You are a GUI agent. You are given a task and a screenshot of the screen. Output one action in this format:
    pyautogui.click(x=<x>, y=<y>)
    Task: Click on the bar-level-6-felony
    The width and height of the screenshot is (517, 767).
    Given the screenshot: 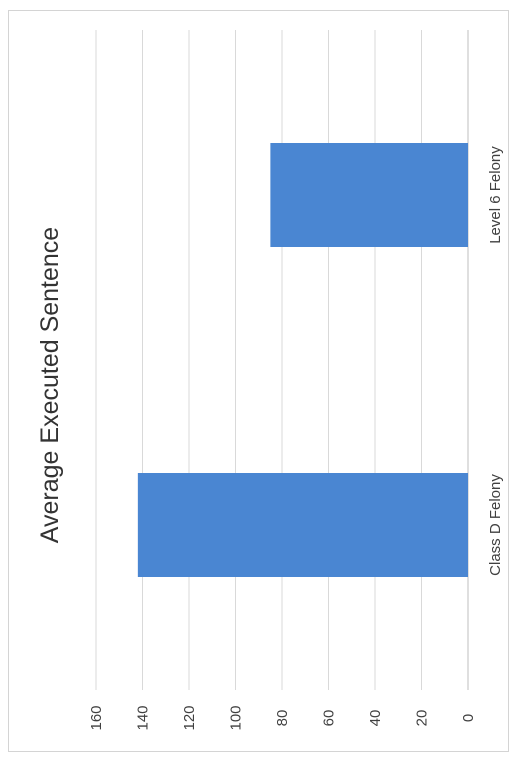 What is the action you would take?
    pyautogui.click(x=369, y=195)
    